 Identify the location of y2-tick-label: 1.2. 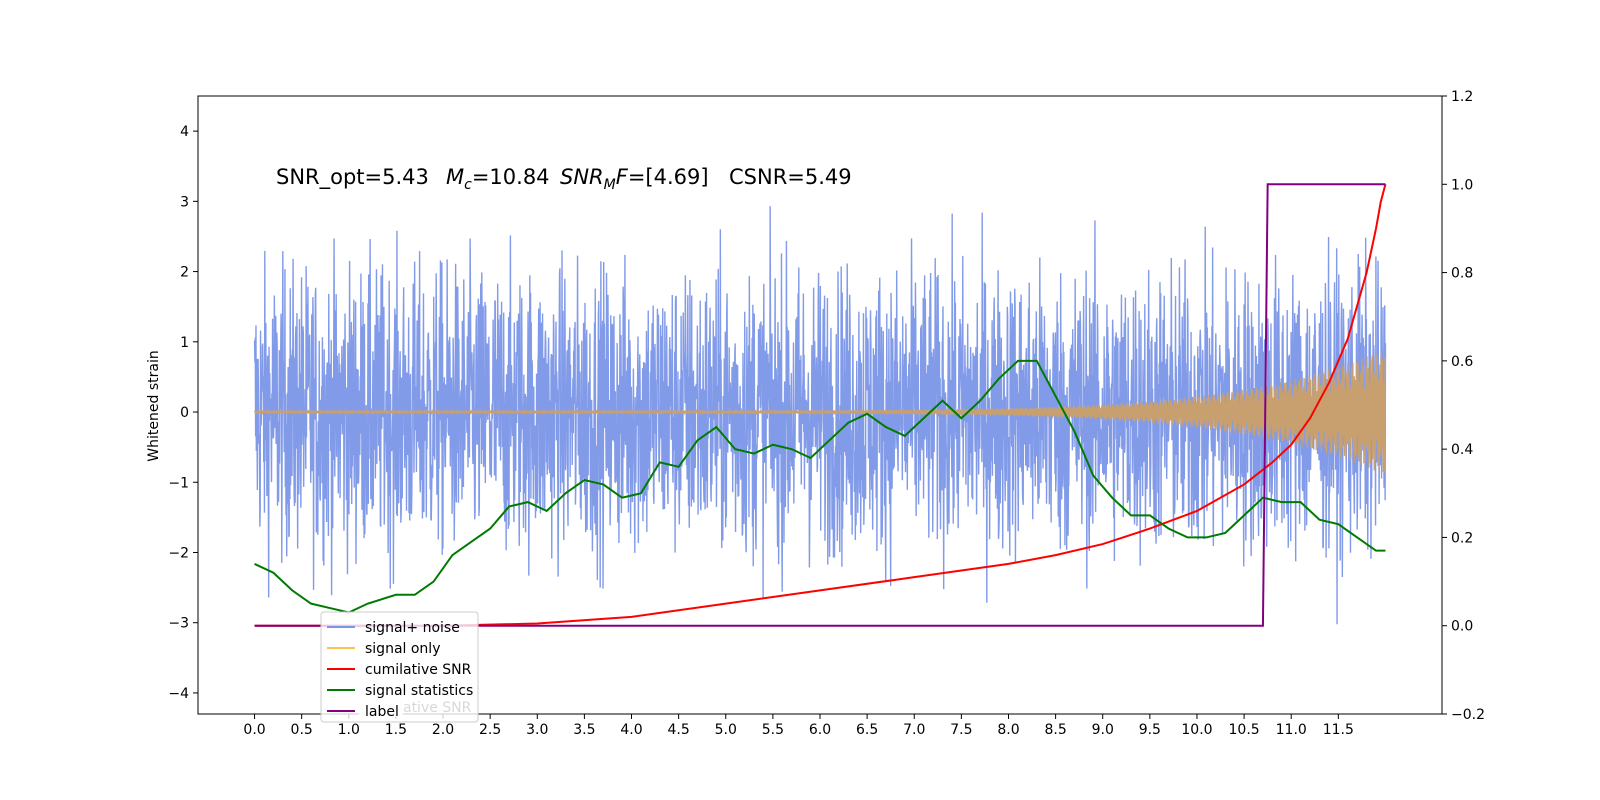
(1462, 97).